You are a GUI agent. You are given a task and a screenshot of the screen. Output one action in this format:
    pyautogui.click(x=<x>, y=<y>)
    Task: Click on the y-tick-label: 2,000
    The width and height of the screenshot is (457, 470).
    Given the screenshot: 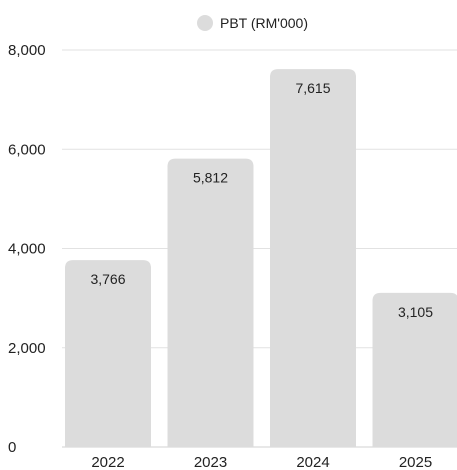 What is the action you would take?
    pyautogui.click(x=27, y=348)
    